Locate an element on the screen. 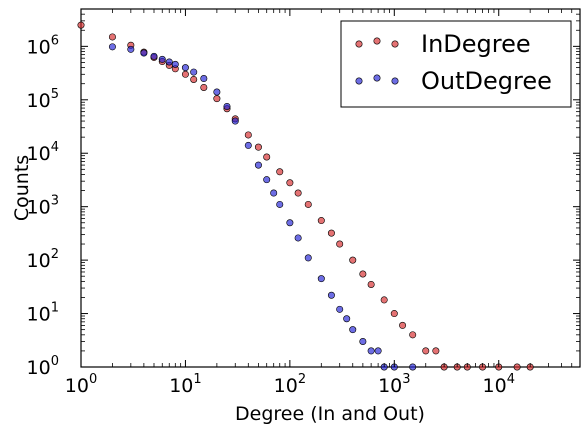 This screenshot has width=581, height=426. y-tick-label-4: 10⁴ is located at coordinates (43, 152).